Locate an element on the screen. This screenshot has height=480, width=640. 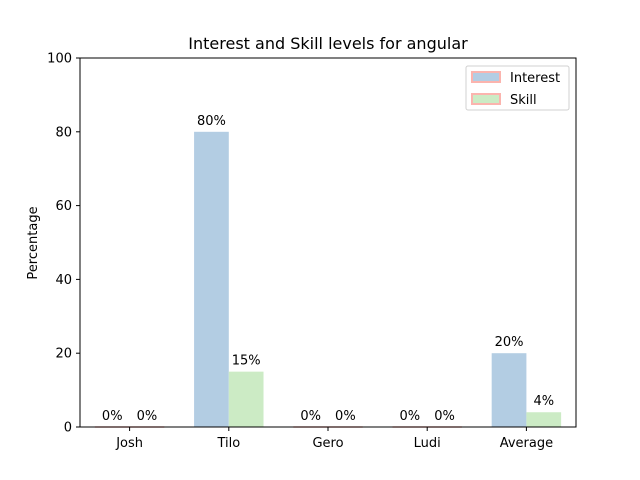
x-tick-label-average: Average is located at coordinates (526, 443).